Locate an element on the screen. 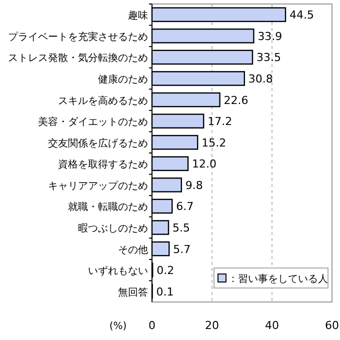 This screenshot has height=340, width=340. y-tick-label: プライベートを充実させるため is located at coordinates (78, 36).